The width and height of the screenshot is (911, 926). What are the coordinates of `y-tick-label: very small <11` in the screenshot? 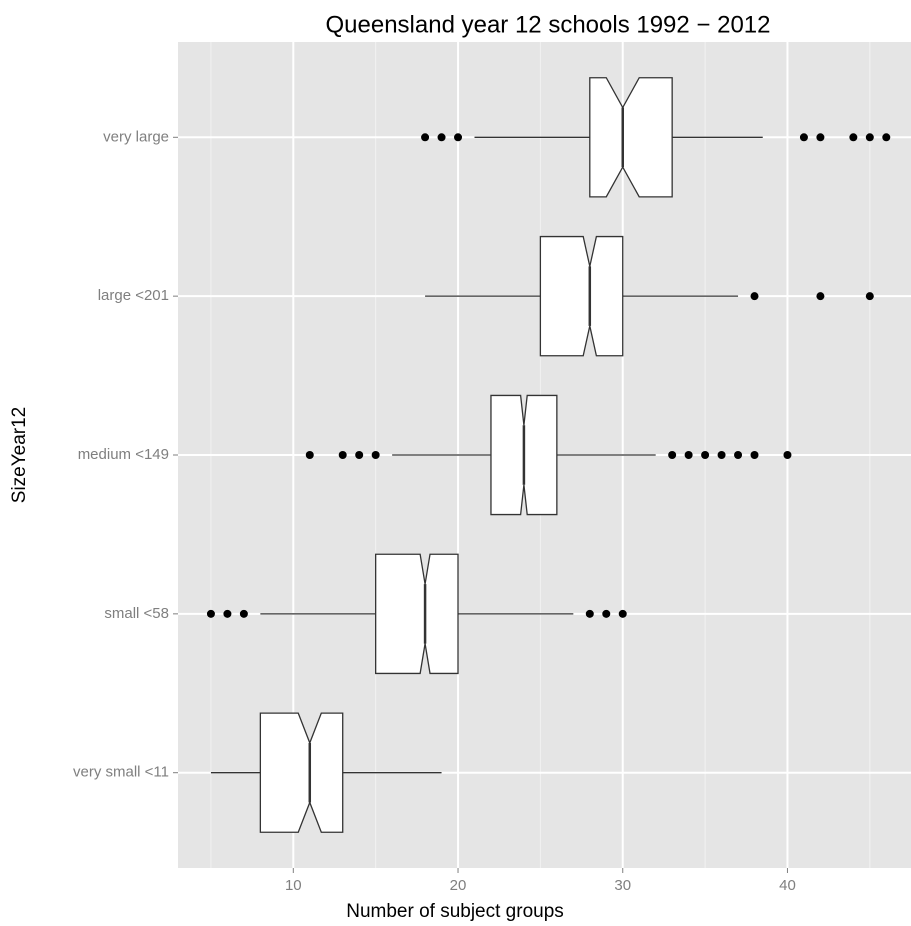 It's located at (121, 772).